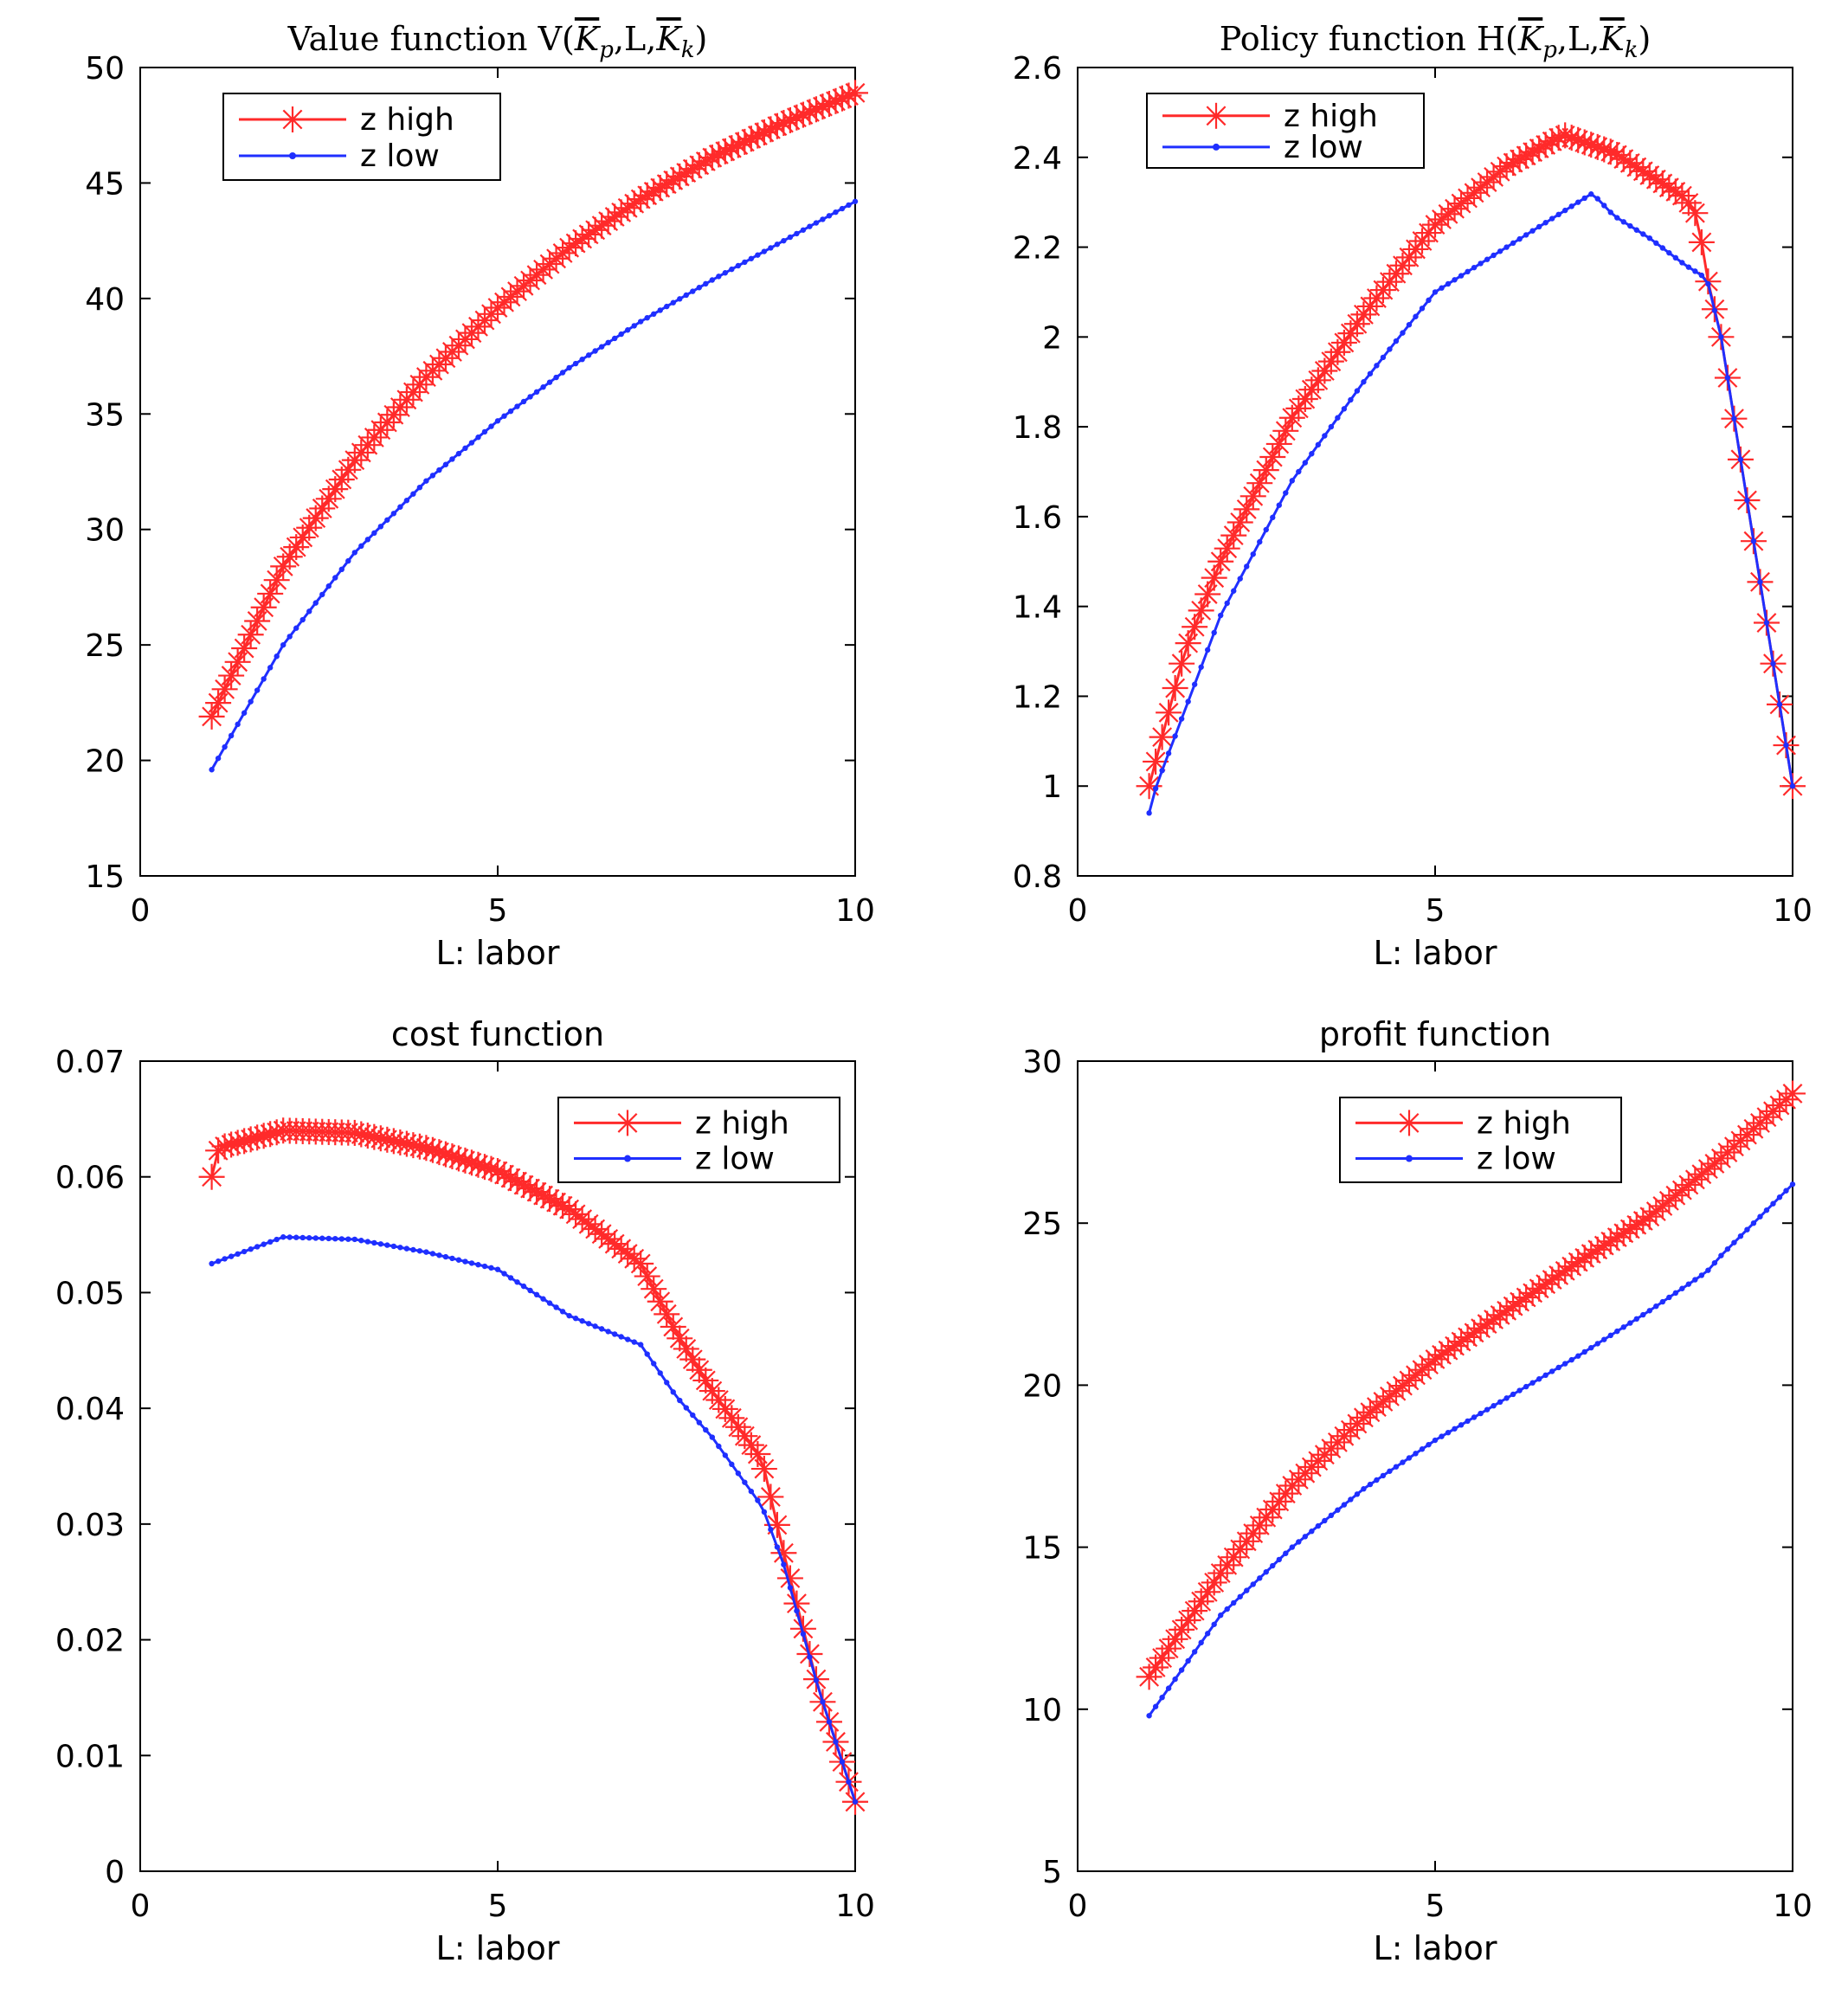 The height and width of the screenshot is (2008, 1848). I want to click on series-line, so click(533, 1466).